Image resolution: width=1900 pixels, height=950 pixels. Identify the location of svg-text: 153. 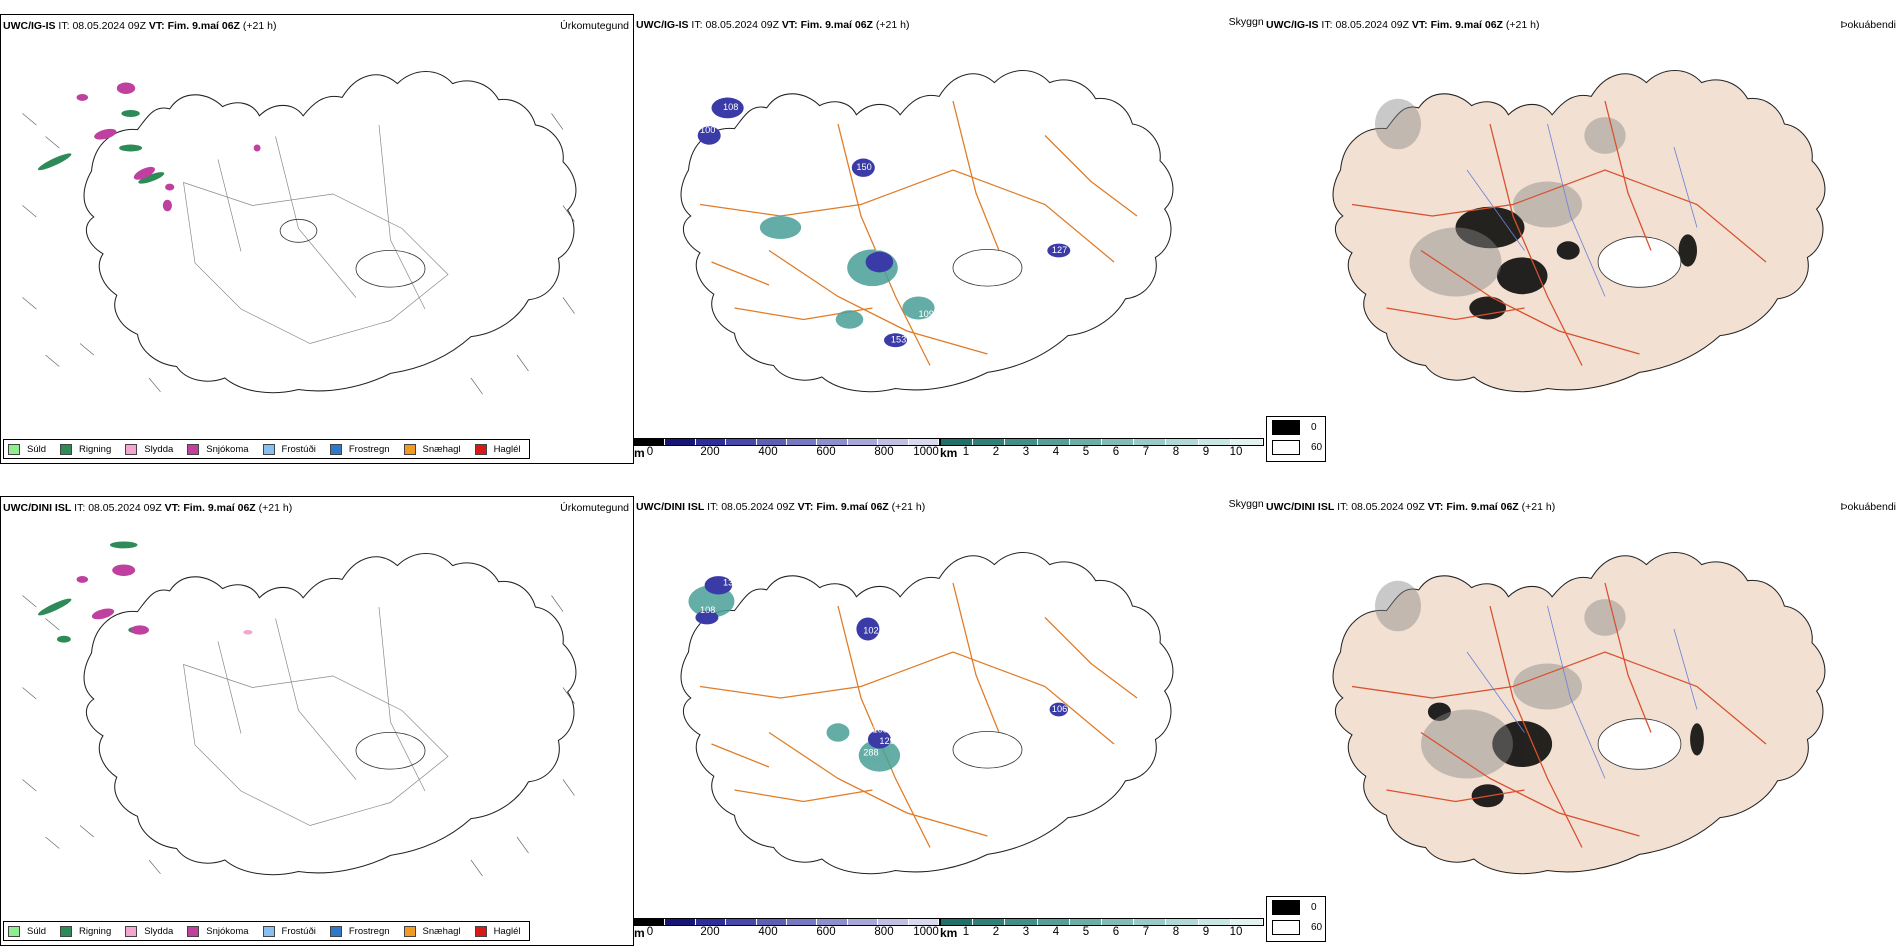
(898, 340).